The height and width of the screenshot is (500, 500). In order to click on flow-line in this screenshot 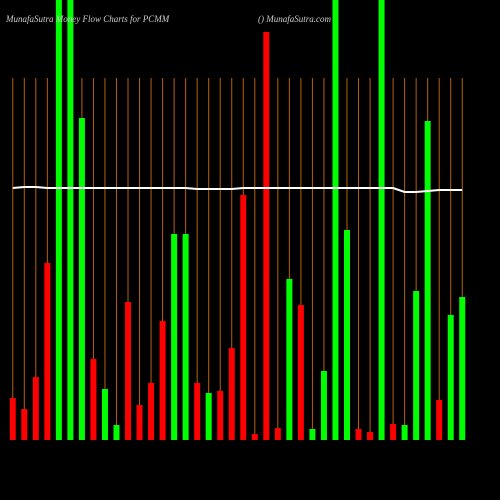, I will do `click(237, 189)`.